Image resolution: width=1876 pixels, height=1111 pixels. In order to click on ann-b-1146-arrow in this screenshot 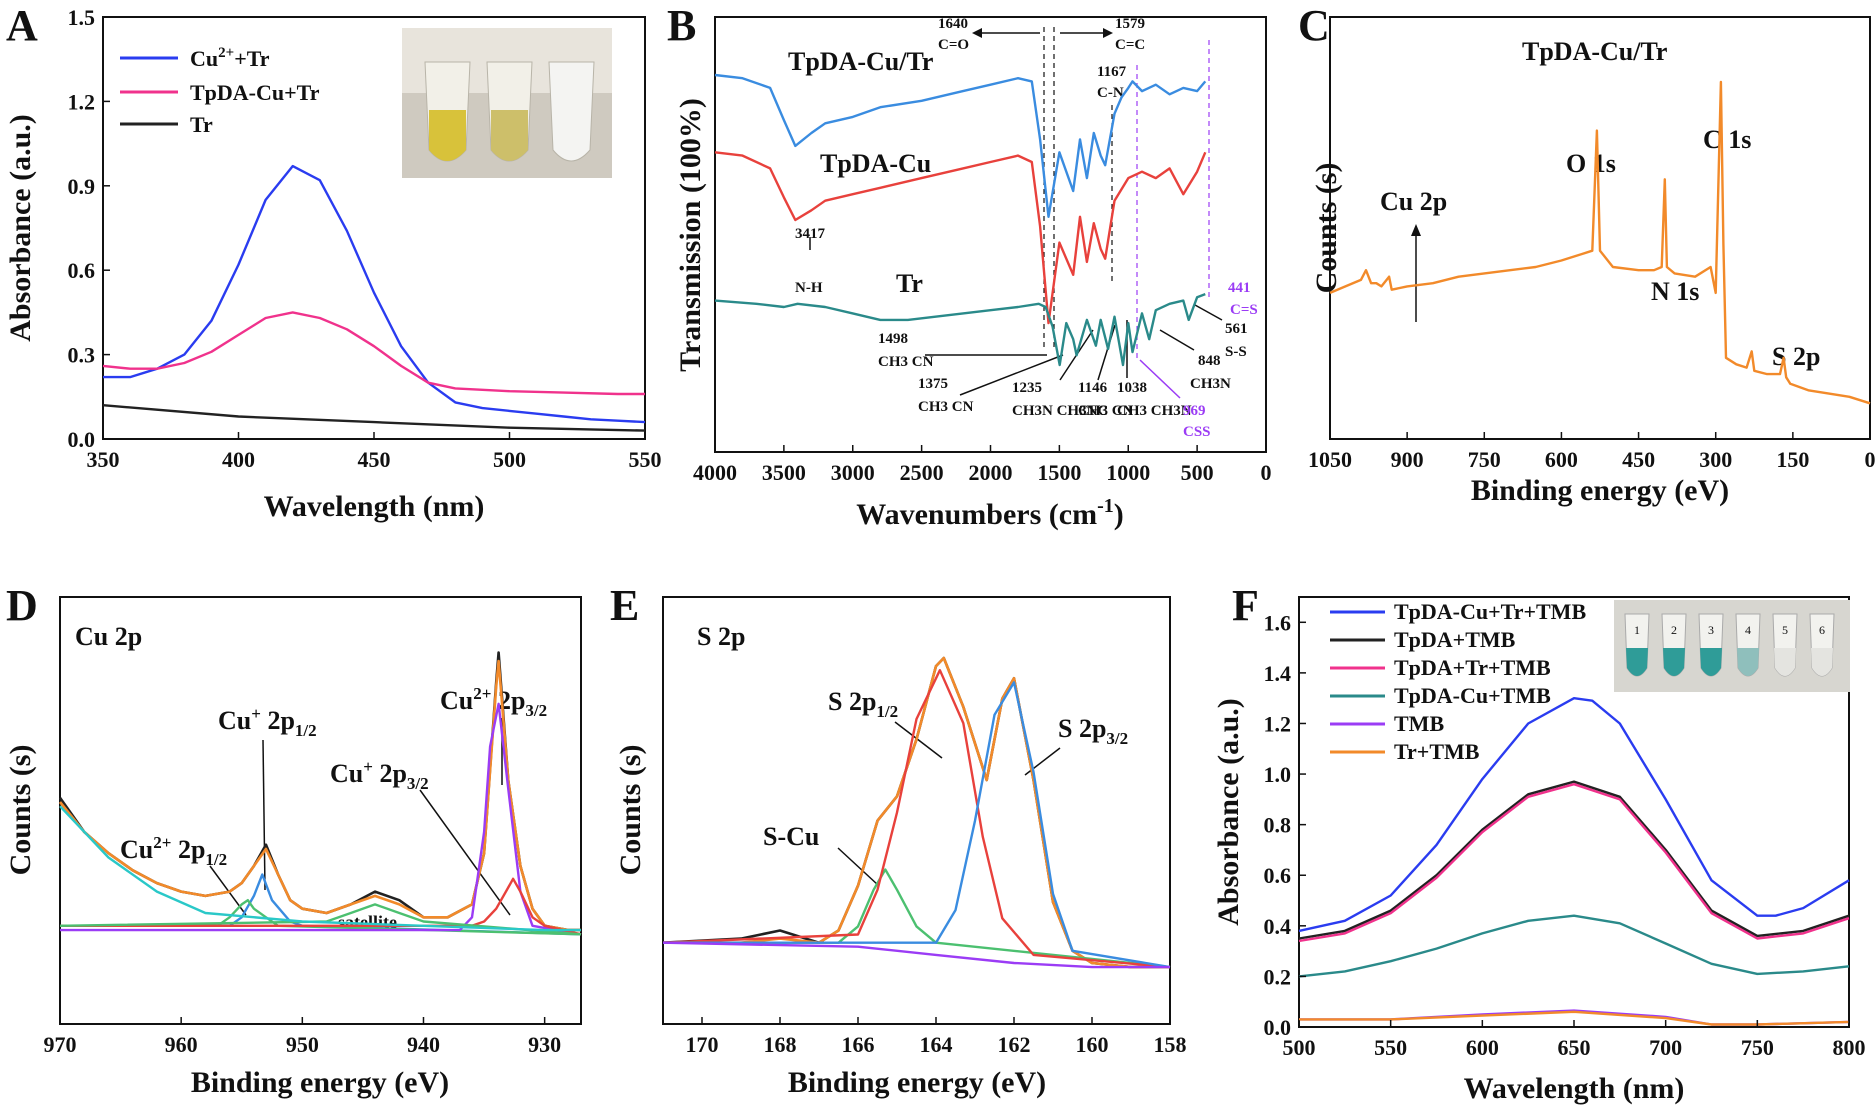, I will do `click(1106, 352)`.